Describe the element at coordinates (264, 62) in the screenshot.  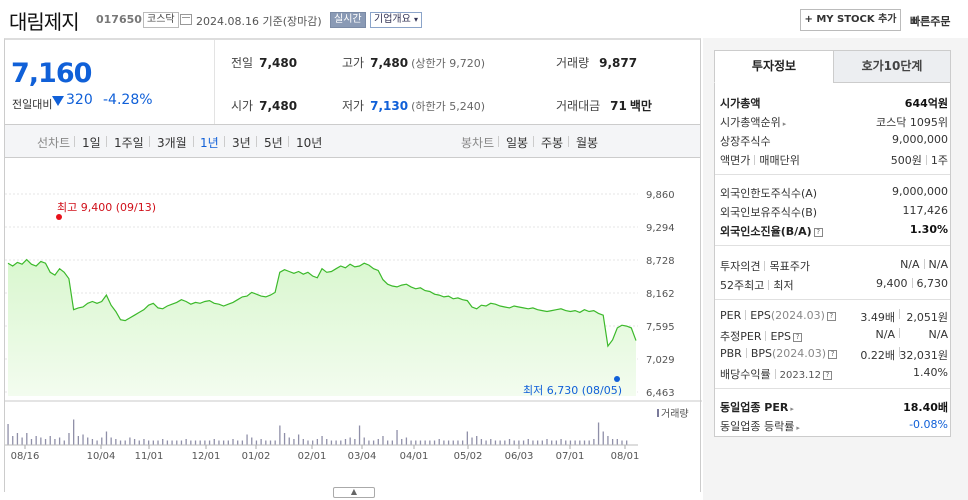
I see `prev-close: 전일 7,480` at that location.